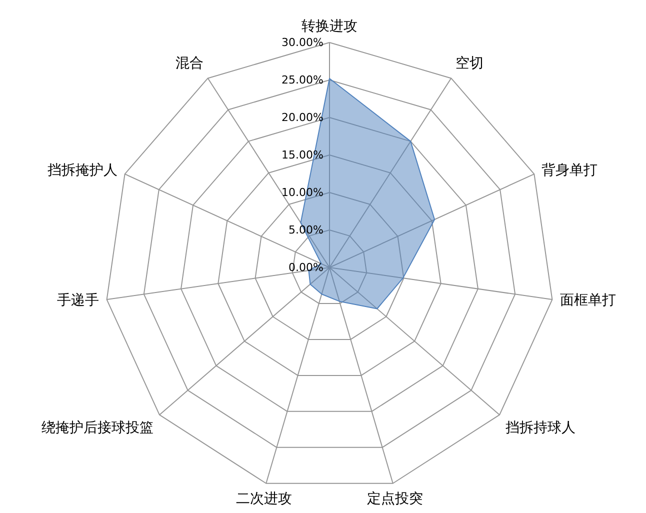  What do you see at coordinates (77, 300) in the screenshot?
I see `spoke-label: 手递手` at bounding box center [77, 300].